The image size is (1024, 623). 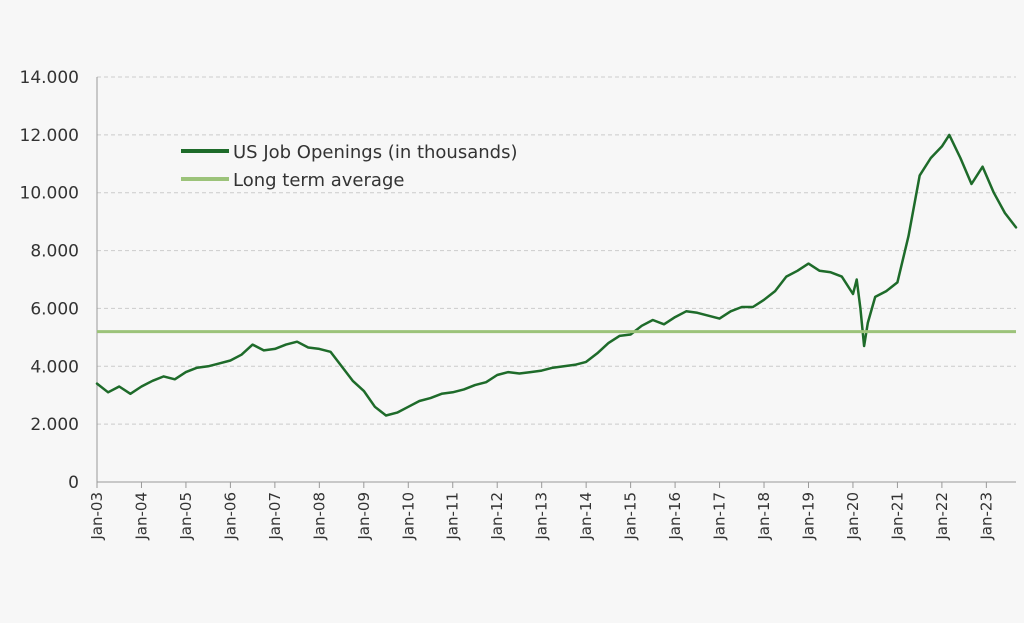 I want to click on x-tick-label: Jan-17, so click(x=720, y=516).